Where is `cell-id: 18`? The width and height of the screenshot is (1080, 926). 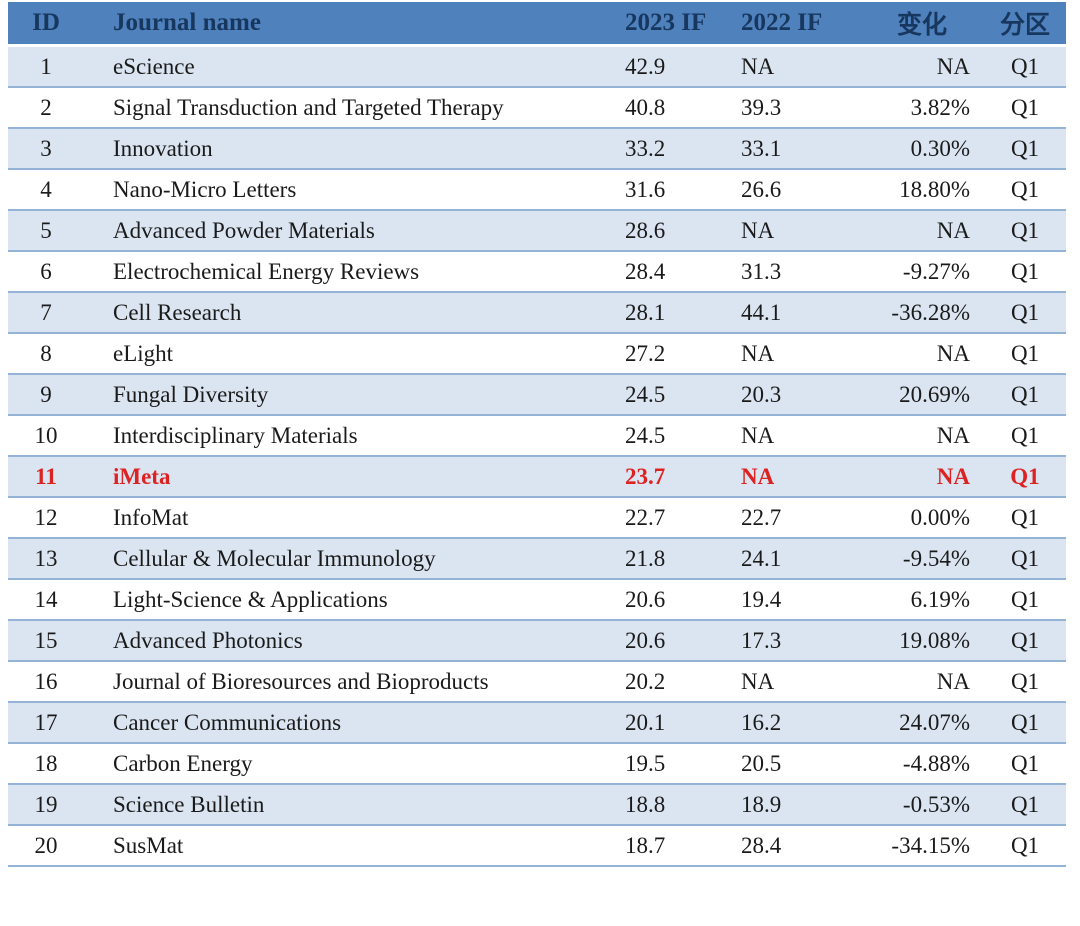 cell-id: 18 is located at coordinates (46, 763).